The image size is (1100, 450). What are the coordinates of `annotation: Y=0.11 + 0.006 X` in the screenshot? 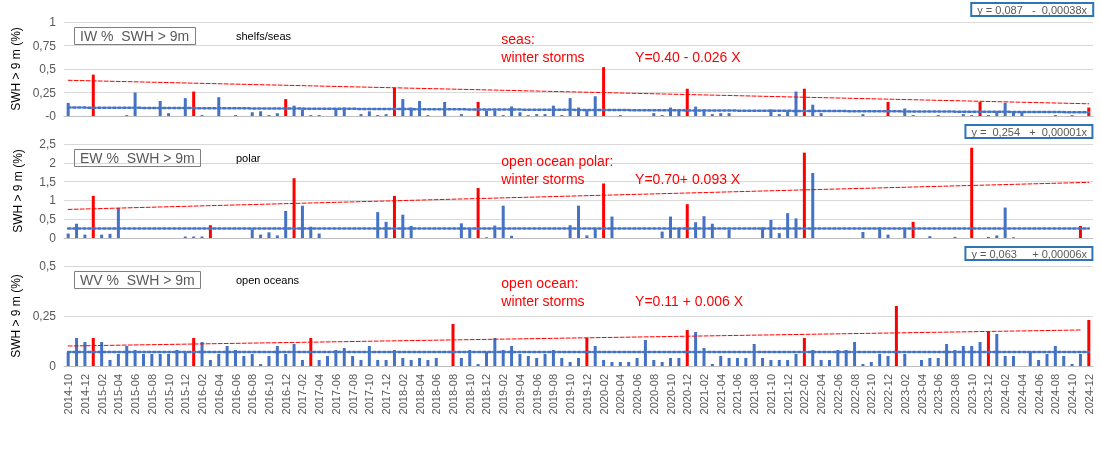 It's located at (689, 301).